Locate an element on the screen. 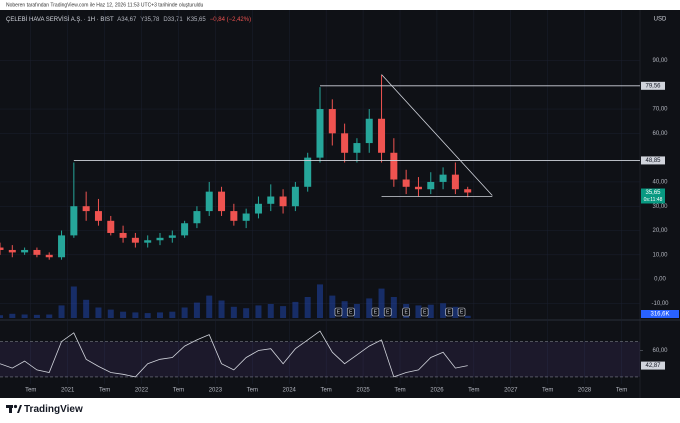 The height and width of the screenshot is (423, 680). y-tick-label: 90,00 is located at coordinates (660, 61).